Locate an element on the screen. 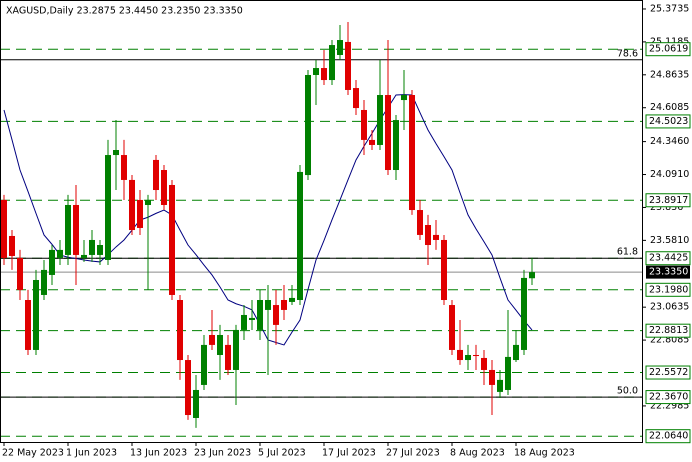 The image size is (692, 462). x-tick-label: 18 Aug 2023 is located at coordinates (544, 453).